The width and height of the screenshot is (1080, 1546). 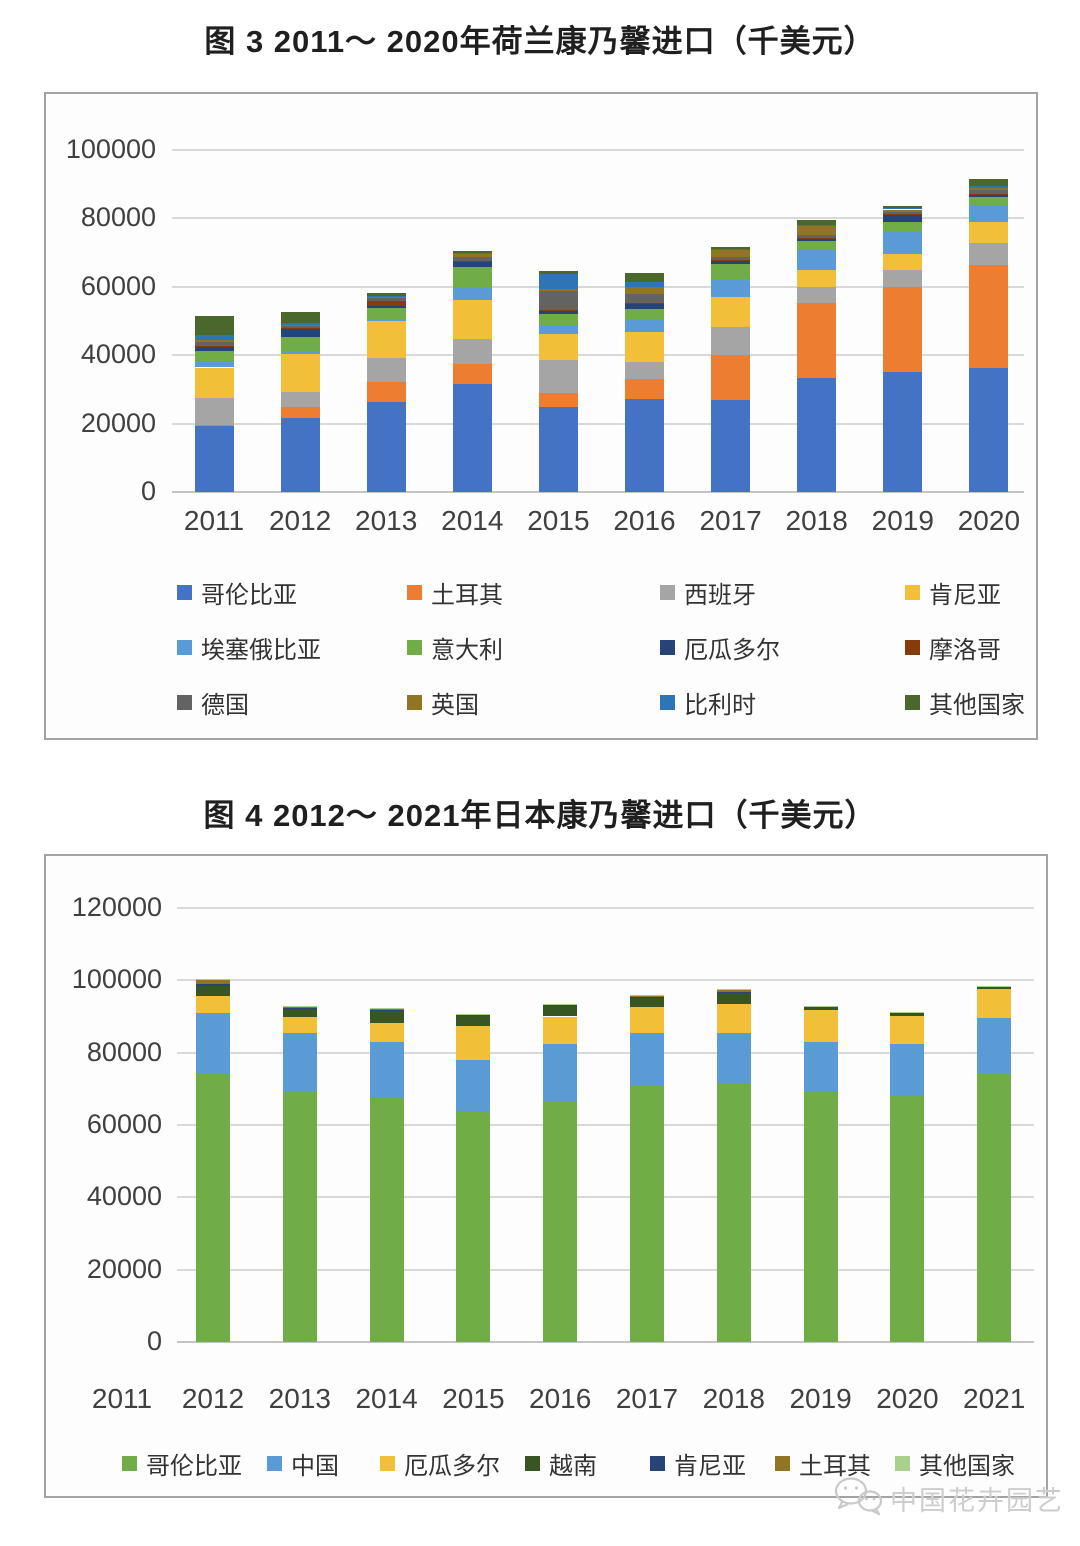 What do you see at coordinates (182, 1463) in the screenshot?
I see `legend-item-哥伦比亚: 哥伦比亚` at bounding box center [182, 1463].